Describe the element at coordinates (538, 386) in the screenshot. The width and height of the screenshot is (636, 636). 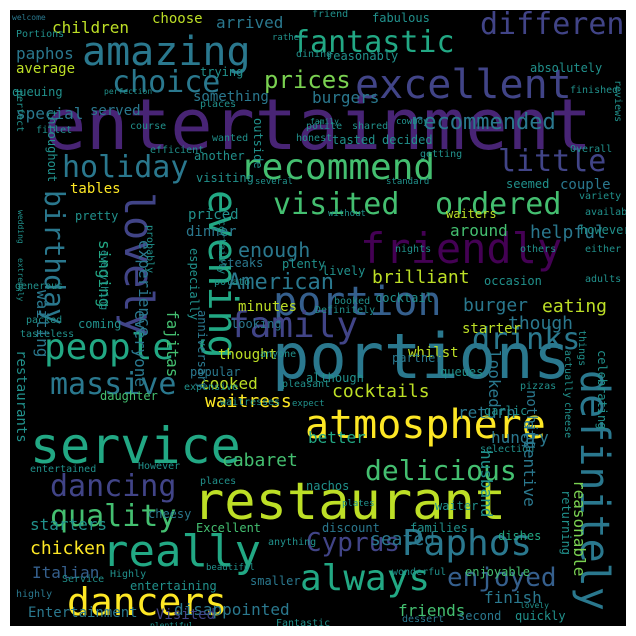
I see `word-pizzas: pizzas` at that location.